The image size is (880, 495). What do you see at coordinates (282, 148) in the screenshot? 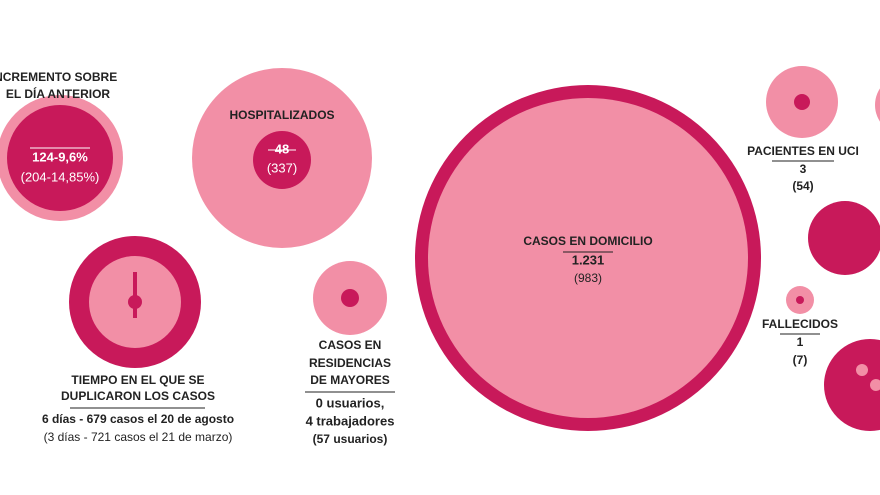
I see `value: 48` at bounding box center [282, 148].